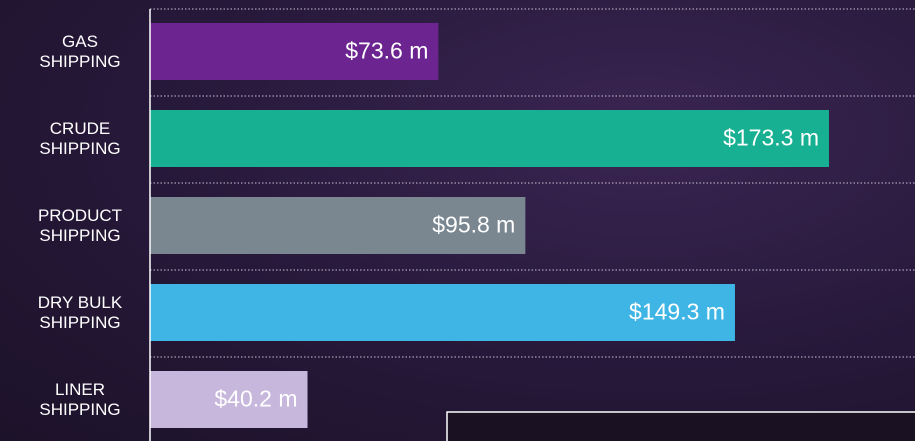 The width and height of the screenshot is (915, 441). I want to click on value-label: $173.3 m, so click(771, 138).